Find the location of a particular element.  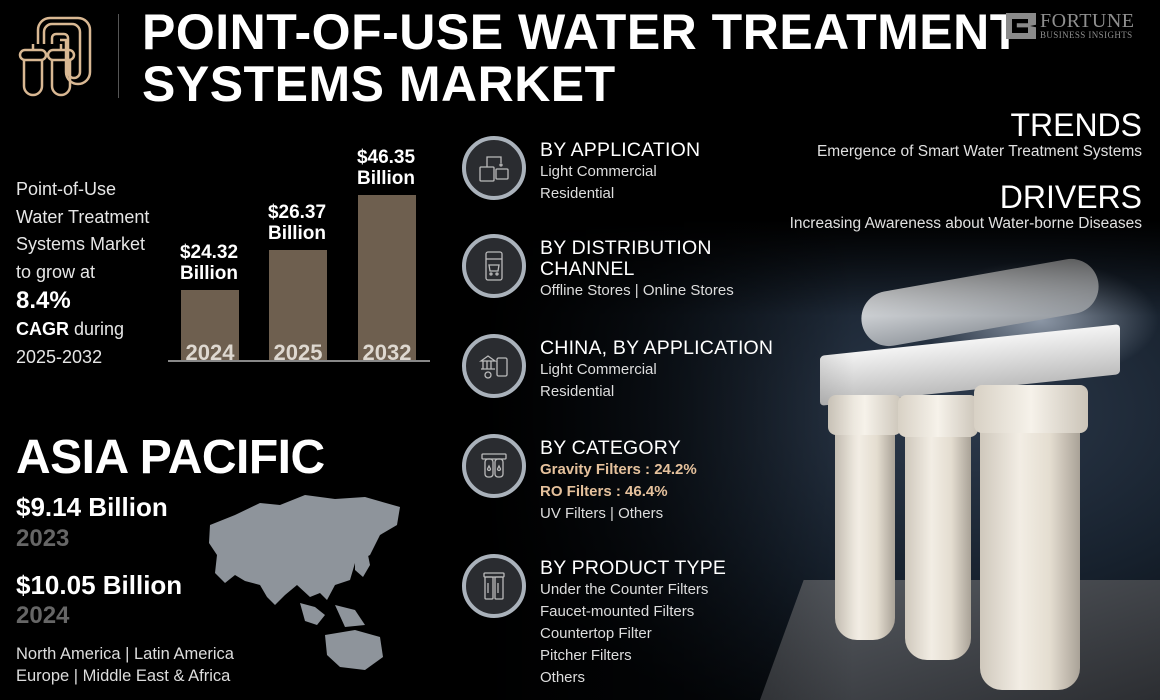

title-line-2: SYSTEMS MARKET is located at coordinates (379, 84).